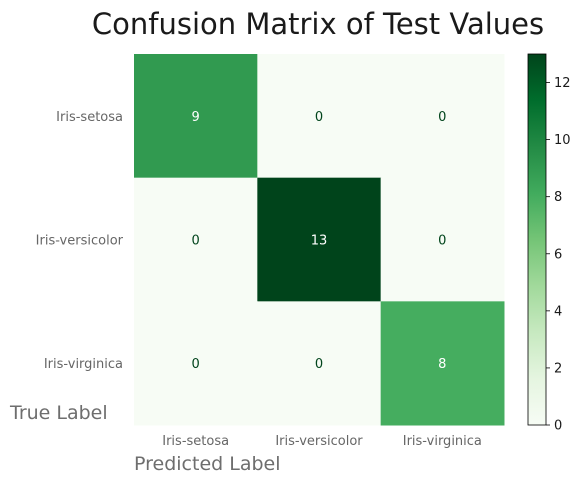 This screenshot has height=483, width=583. What do you see at coordinates (562, 83) in the screenshot?
I see `colorbar-tick-label: 12` at bounding box center [562, 83].